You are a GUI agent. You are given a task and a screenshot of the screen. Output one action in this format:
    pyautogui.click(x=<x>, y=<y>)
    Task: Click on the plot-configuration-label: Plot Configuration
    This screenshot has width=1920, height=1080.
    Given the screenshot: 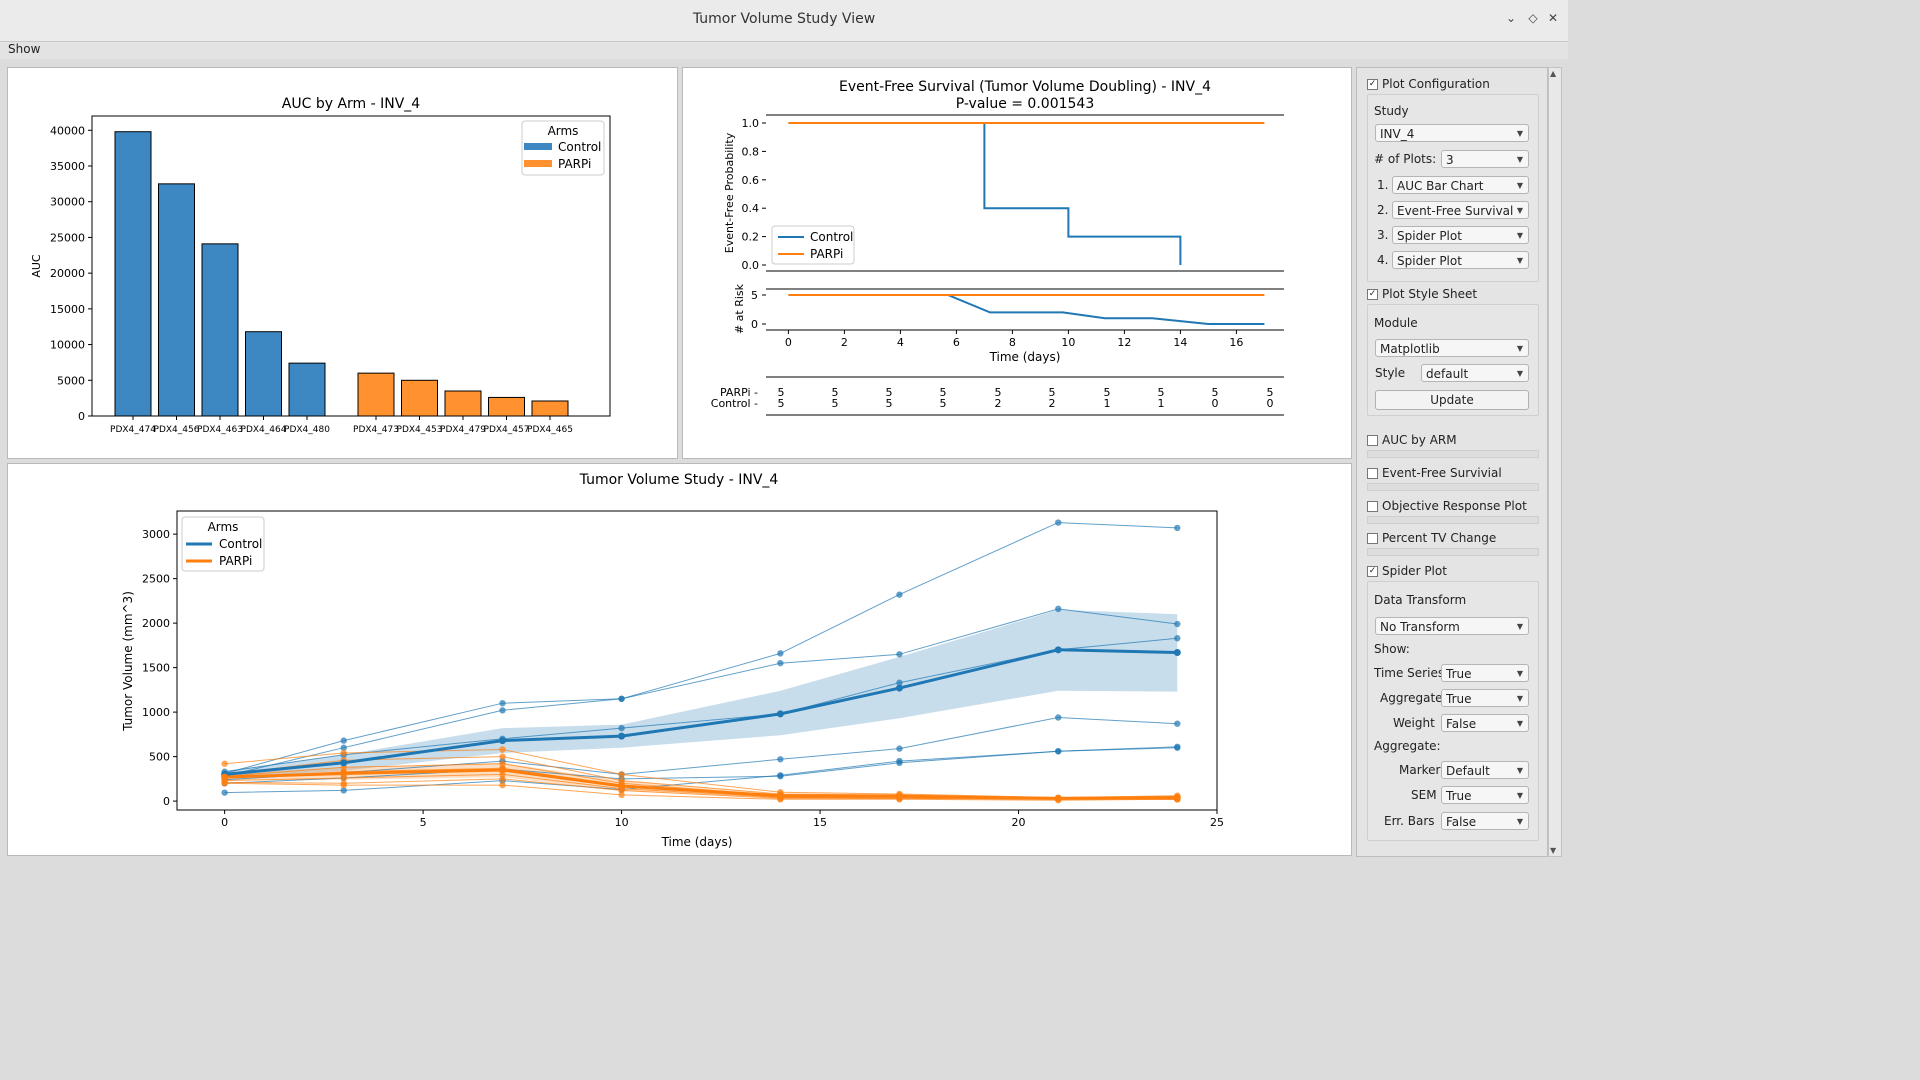 What is the action you would take?
    pyautogui.click(x=1436, y=84)
    